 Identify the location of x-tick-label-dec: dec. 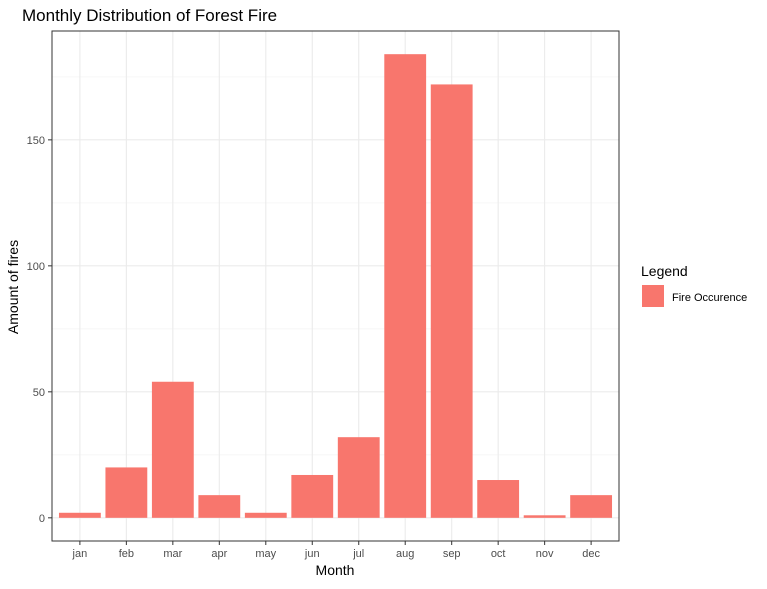
(591, 554).